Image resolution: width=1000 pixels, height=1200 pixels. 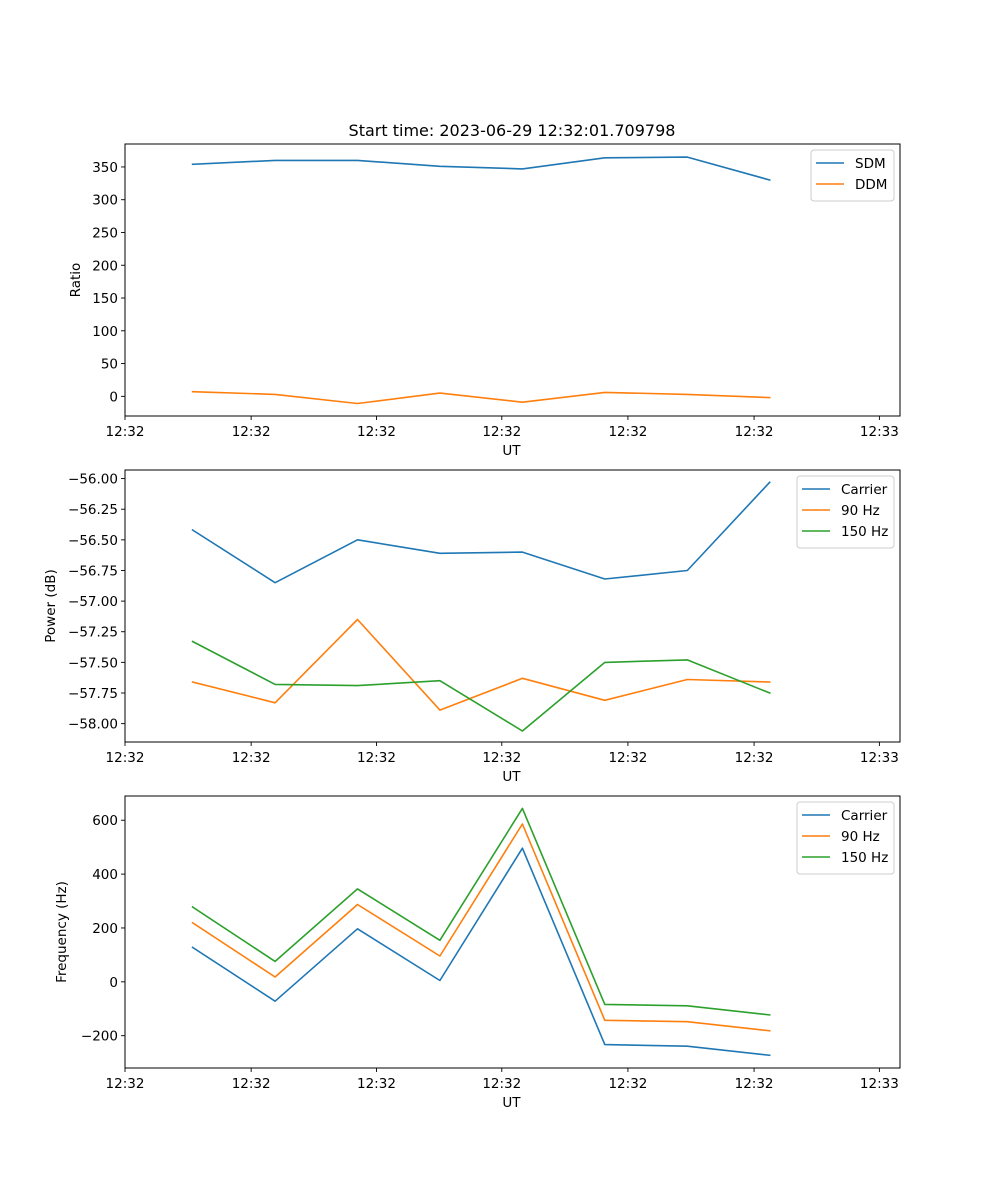 What do you see at coordinates (481, 927) in the screenshot?
I see `frequency-series-line-90-hz` at bounding box center [481, 927].